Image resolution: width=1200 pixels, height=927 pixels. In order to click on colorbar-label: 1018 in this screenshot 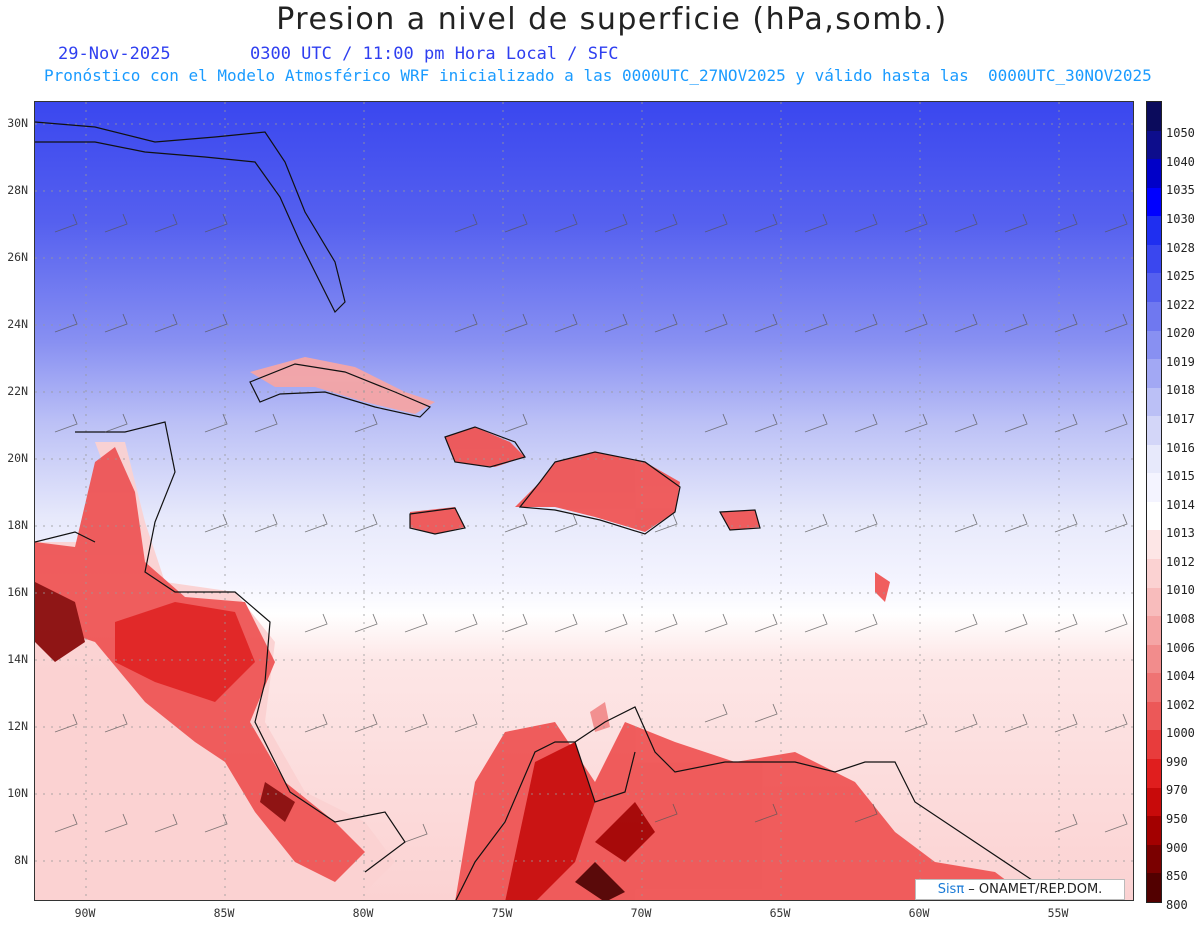, I will do `click(1180, 390)`.